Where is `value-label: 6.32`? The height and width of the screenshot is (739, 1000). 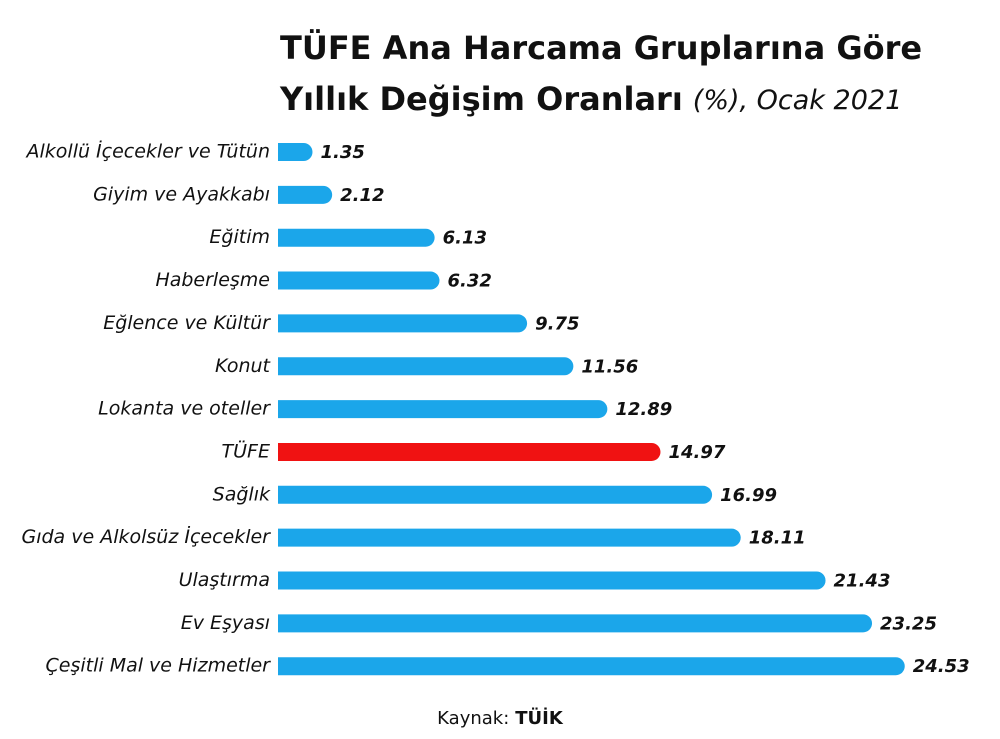 value-label: 6.32 is located at coordinates (469, 281).